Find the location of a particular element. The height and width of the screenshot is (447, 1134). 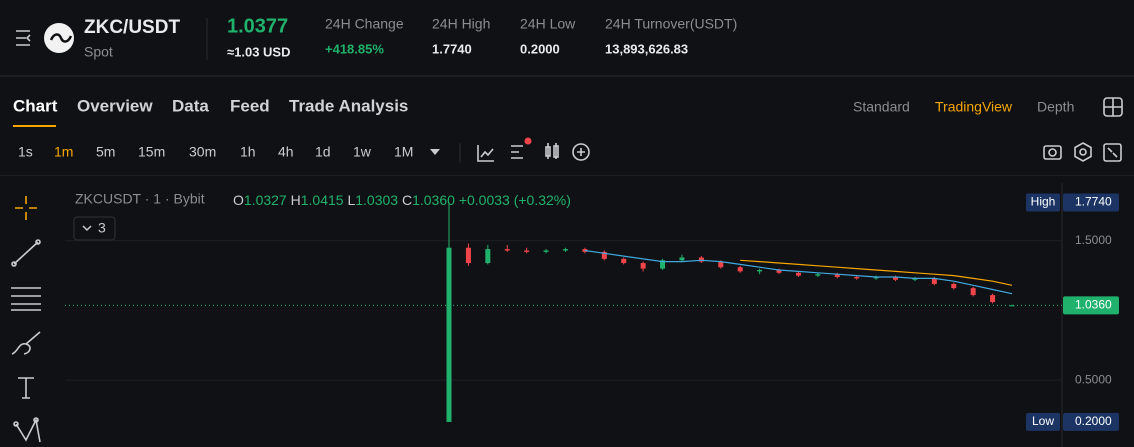

ohlc-value: 1.0415 is located at coordinates (322, 200).